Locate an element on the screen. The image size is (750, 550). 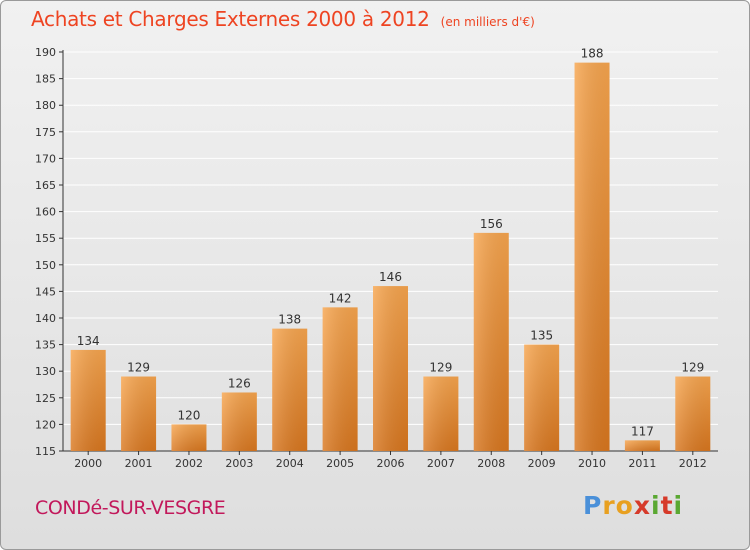
x-tick-label: 2008 is located at coordinates (491, 463).